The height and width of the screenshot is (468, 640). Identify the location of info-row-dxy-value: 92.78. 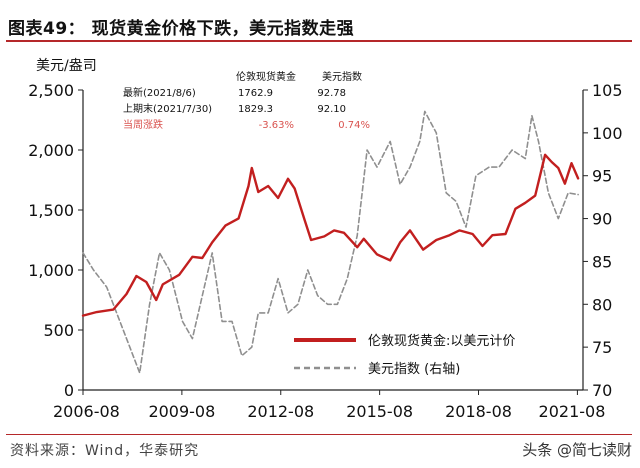
(331, 93).